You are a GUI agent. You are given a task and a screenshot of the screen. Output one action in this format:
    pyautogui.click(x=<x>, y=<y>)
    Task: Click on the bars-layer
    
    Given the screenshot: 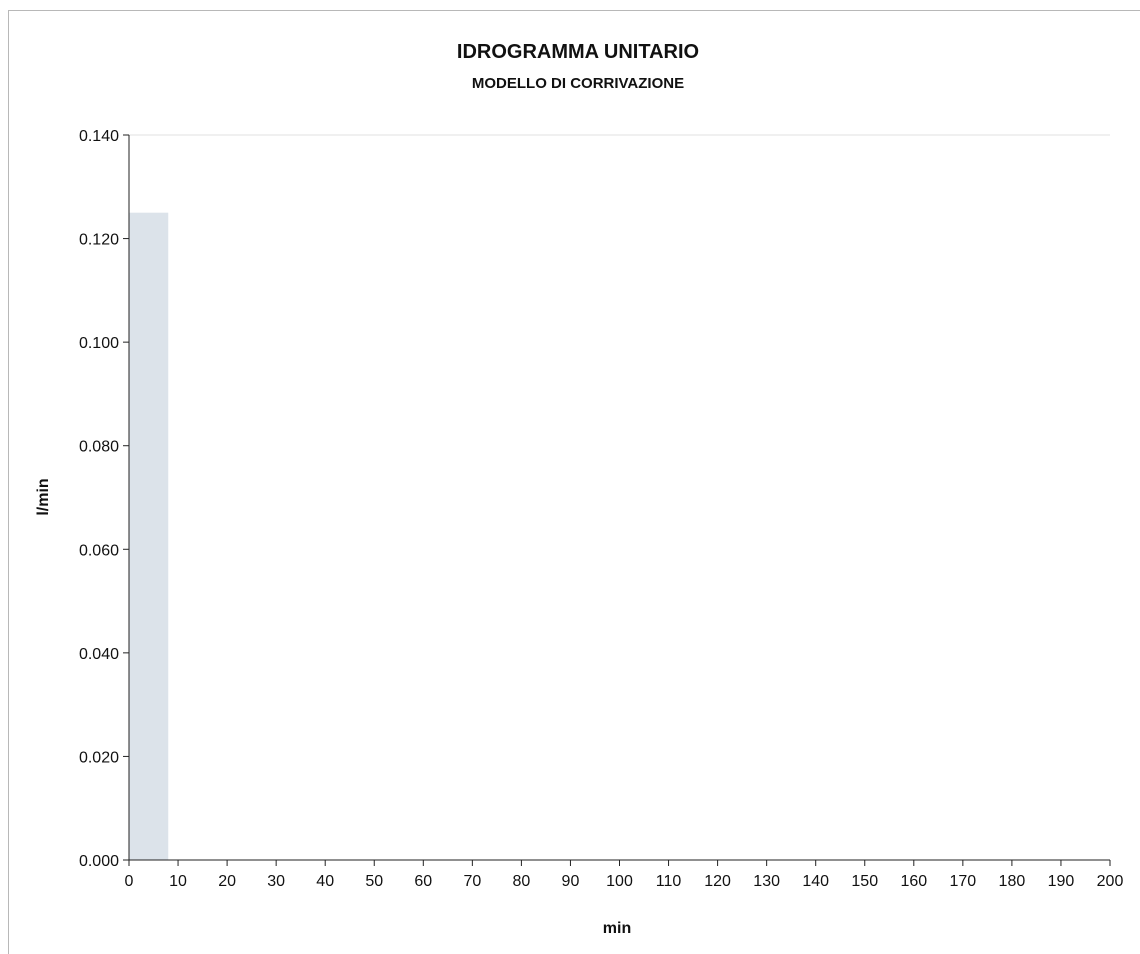 What is the action you would take?
    pyautogui.click(x=149, y=536)
    